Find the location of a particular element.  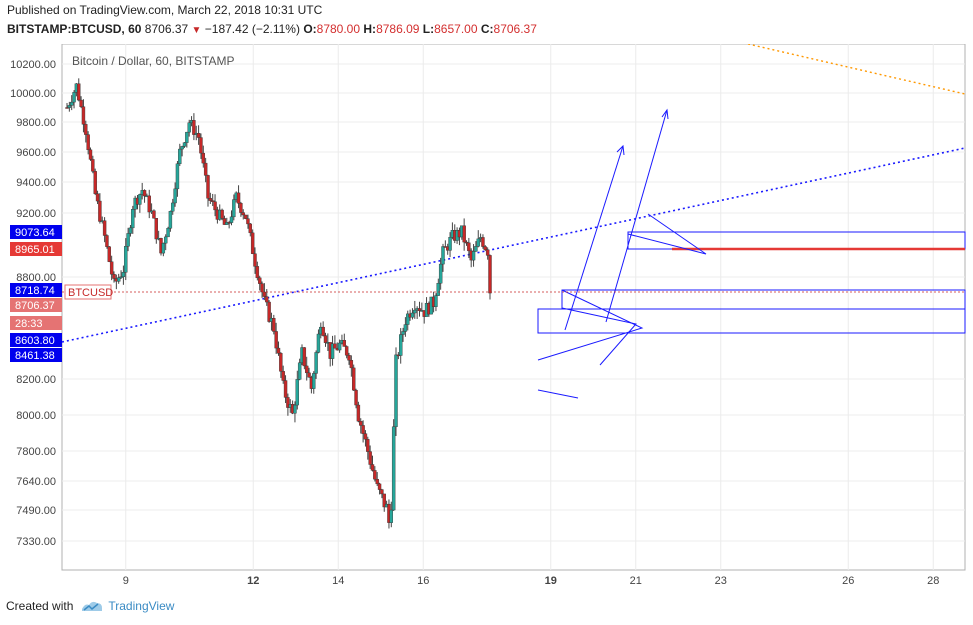

wedge-lines is located at coordinates (599, 336).